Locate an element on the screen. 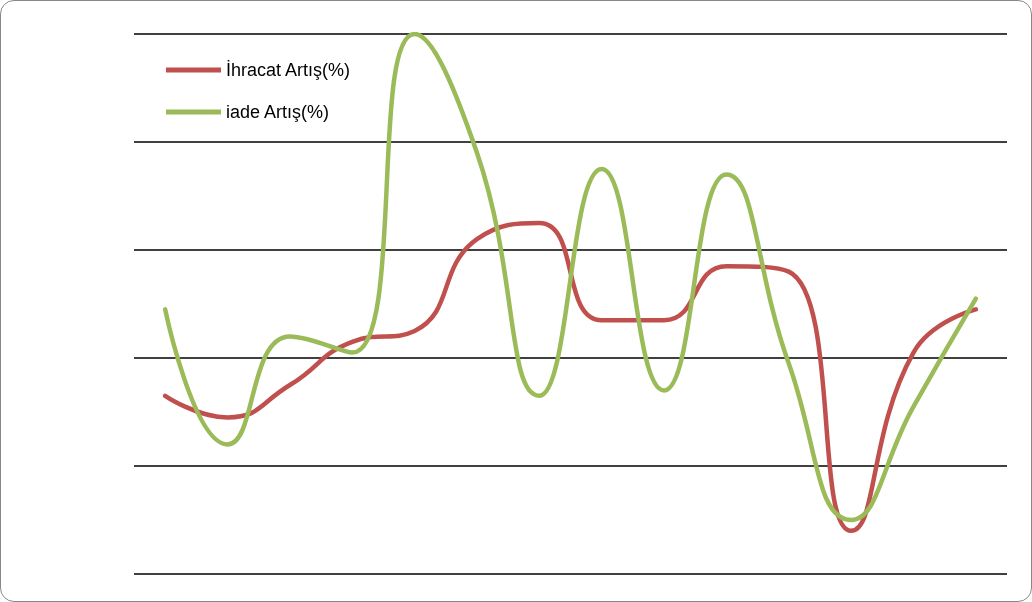 The height and width of the screenshot is (602, 1032). legend-label: iade Artış(%) is located at coordinates (278, 112).